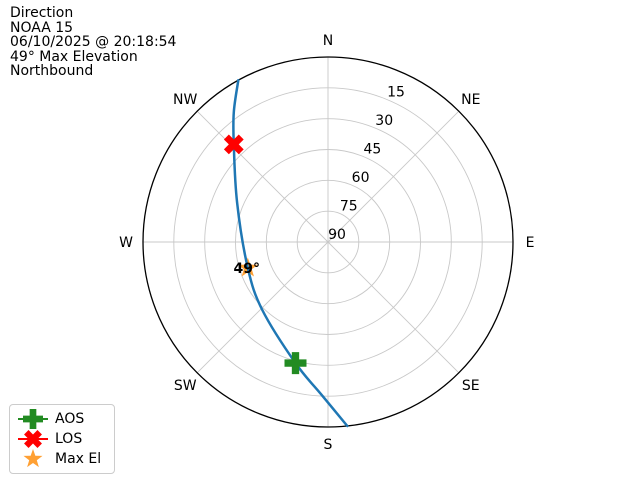 This screenshot has width=640, height=480. What do you see at coordinates (69, 439) in the screenshot?
I see `legend-label-los: LOS` at bounding box center [69, 439].